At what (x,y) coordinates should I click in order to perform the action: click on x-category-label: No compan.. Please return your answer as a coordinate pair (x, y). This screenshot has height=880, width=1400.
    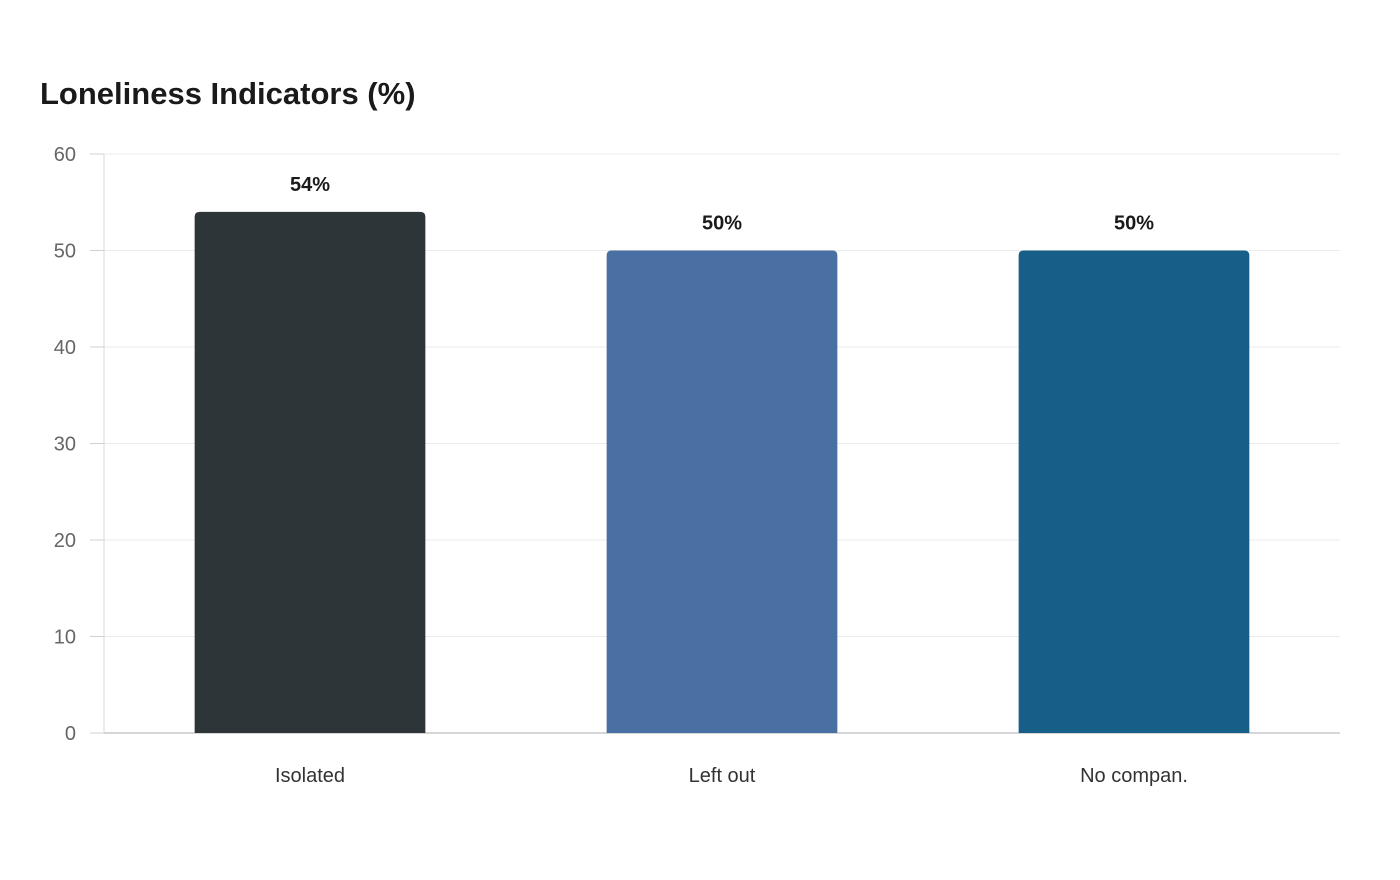
    Looking at the image, I should click on (1134, 776).